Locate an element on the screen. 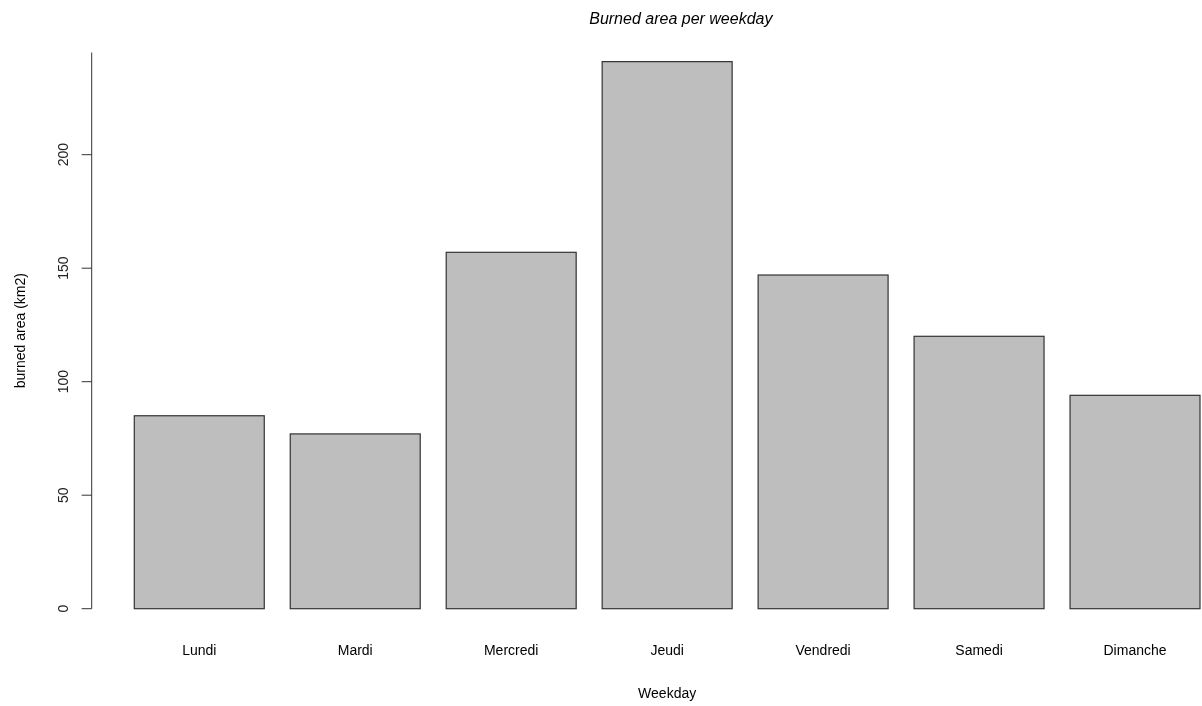 This screenshot has height=706, width=1202. x-tick-label: Mercredi is located at coordinates (511, 650).